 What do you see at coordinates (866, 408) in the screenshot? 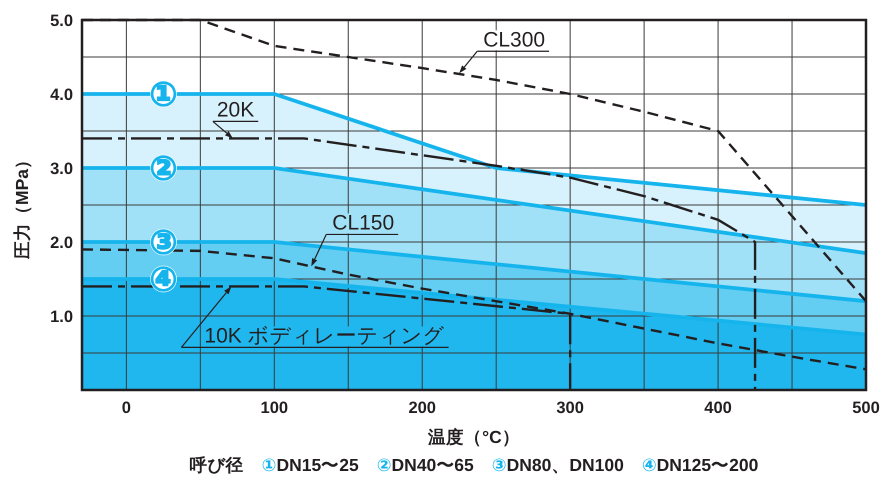
I see `x-tick-label: 500` at bounding box center [866, 408].